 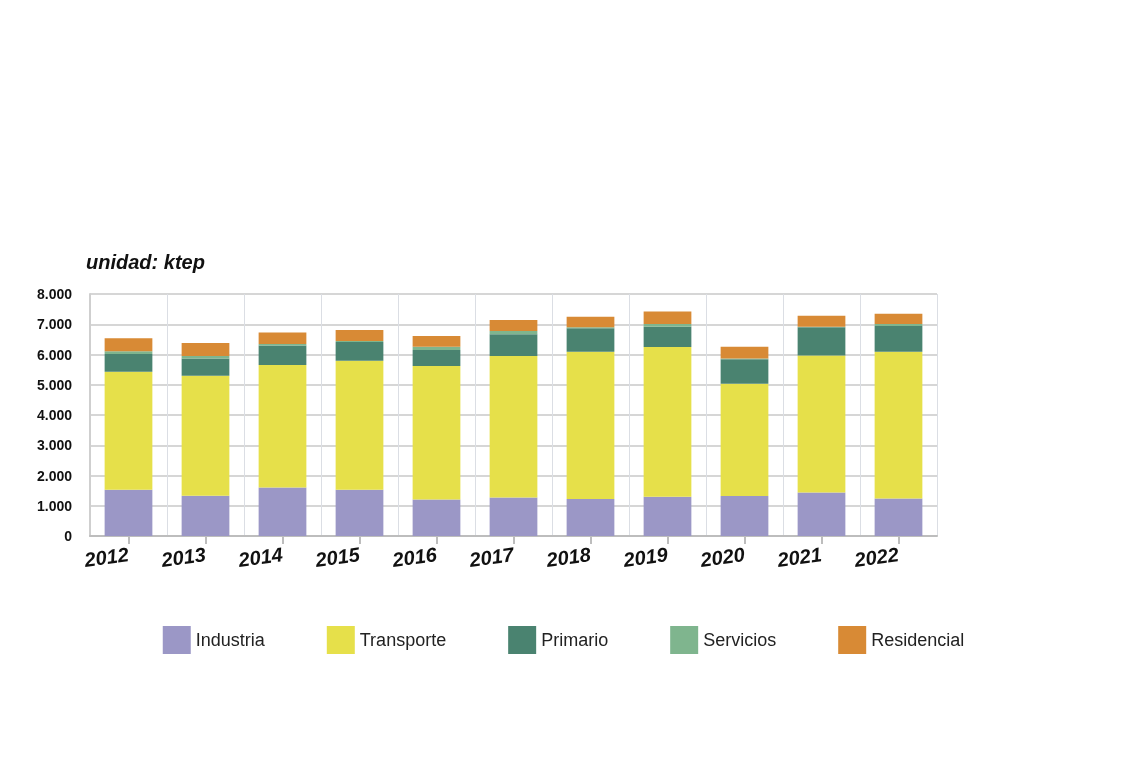 I want to click on y-tick-label: 2.000, so click(x=54, y=475).